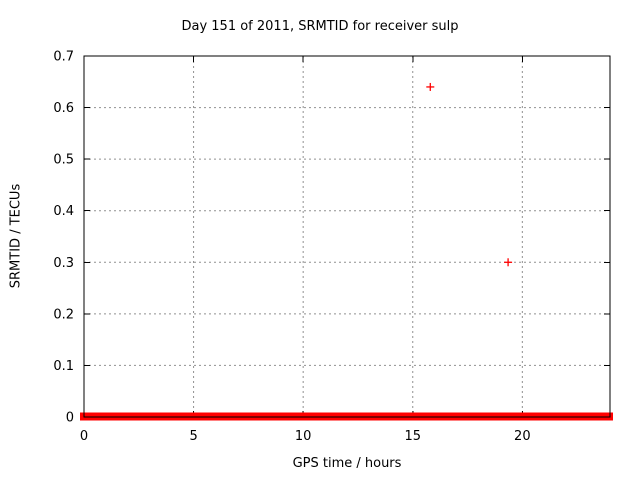 This screenshot has width=640, height=480. What do you see at coordinates (63, 366) in the screenshot?
I see `y-tick-label: 0.1` at bounding box center [63, 366].